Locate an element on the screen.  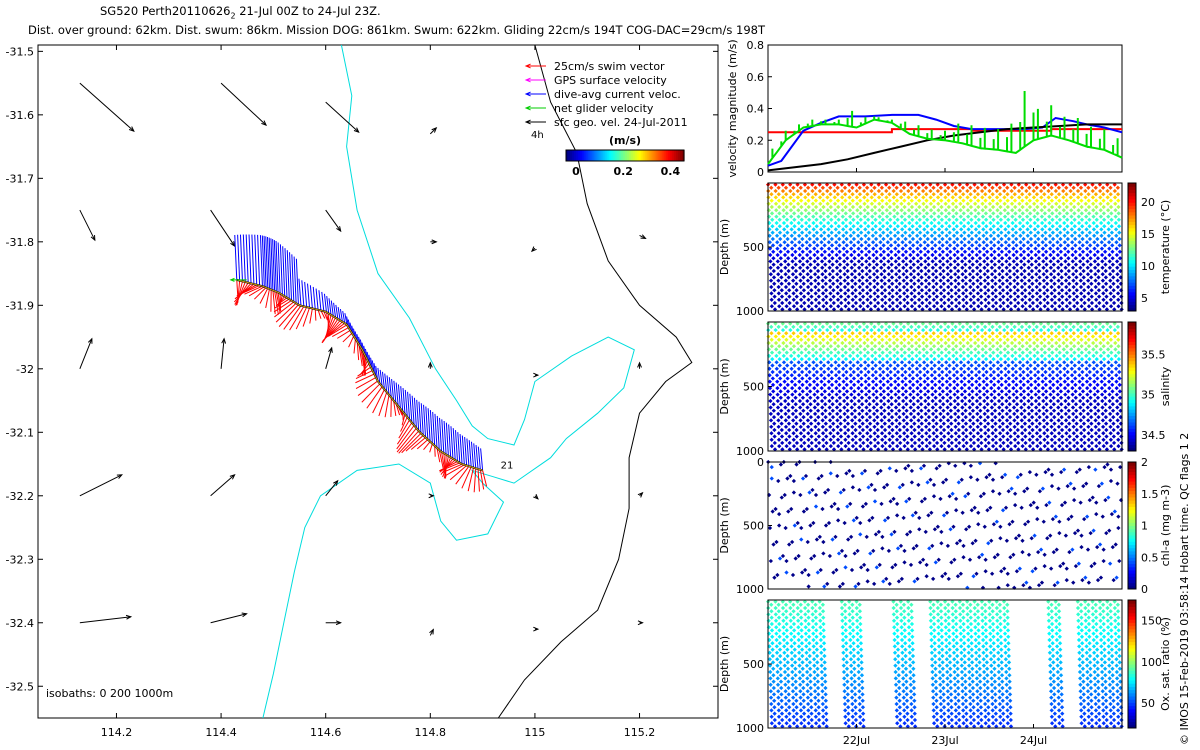
geo-velocity-vector is located at coordinates (430, 365).